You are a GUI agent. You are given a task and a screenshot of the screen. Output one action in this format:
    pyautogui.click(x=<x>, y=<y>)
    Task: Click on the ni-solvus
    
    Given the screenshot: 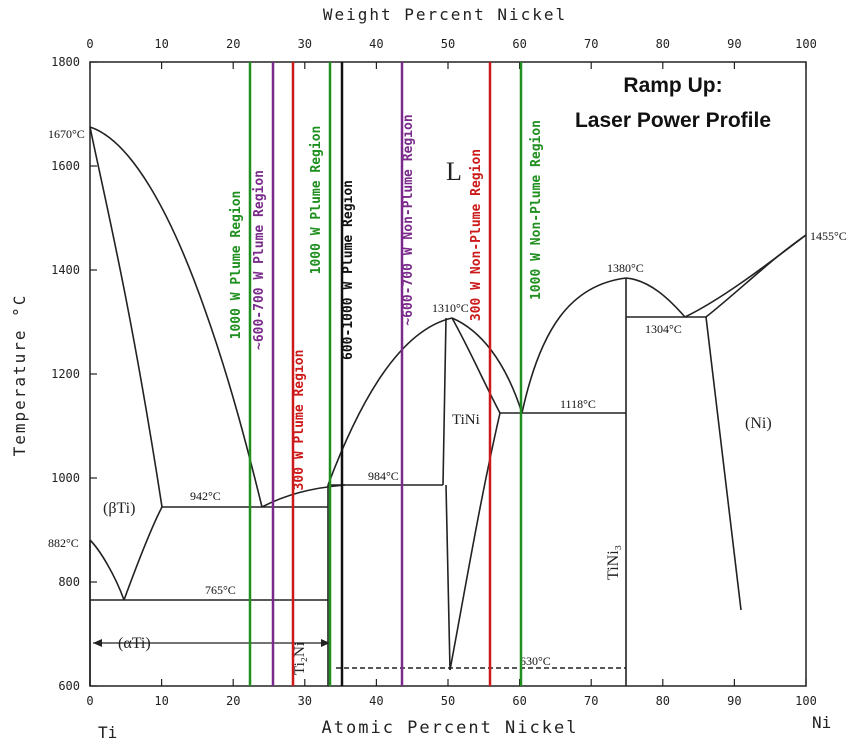 What is the action you would take?
    pyautogui.click(x=723, y=463)
    